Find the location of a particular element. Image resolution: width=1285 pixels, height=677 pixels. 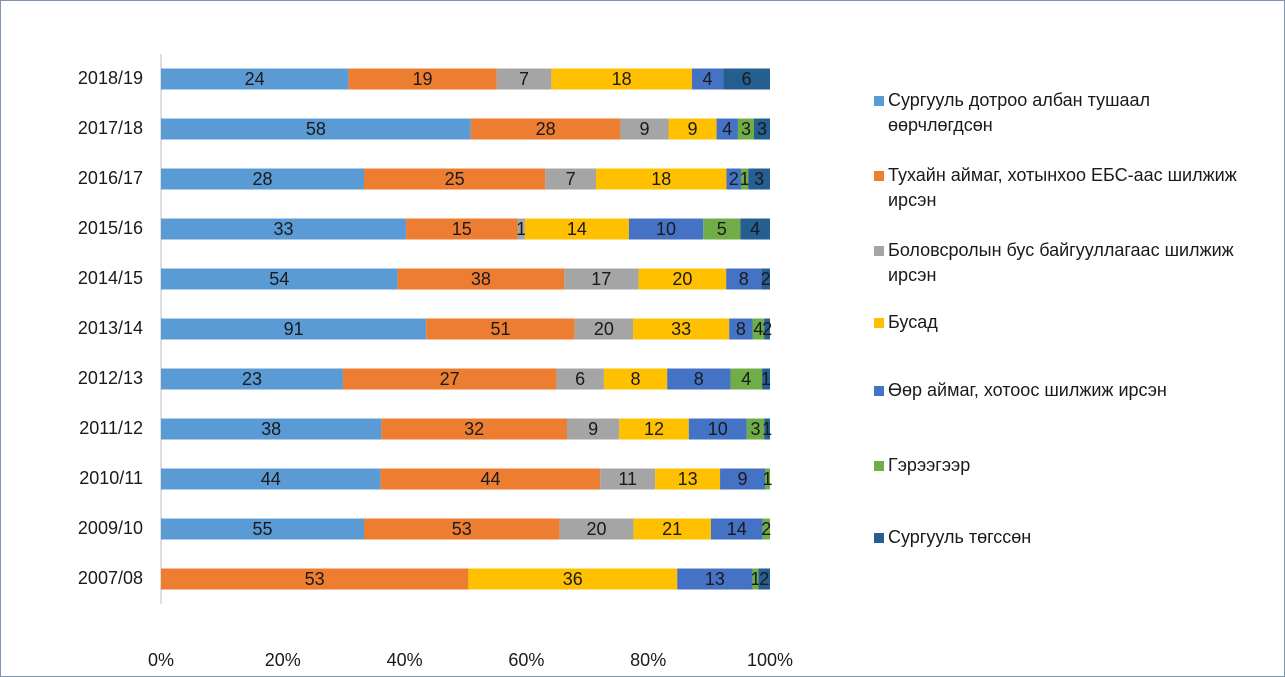

y-tick-label: 2017/18 is located at coordinates (110, 128).